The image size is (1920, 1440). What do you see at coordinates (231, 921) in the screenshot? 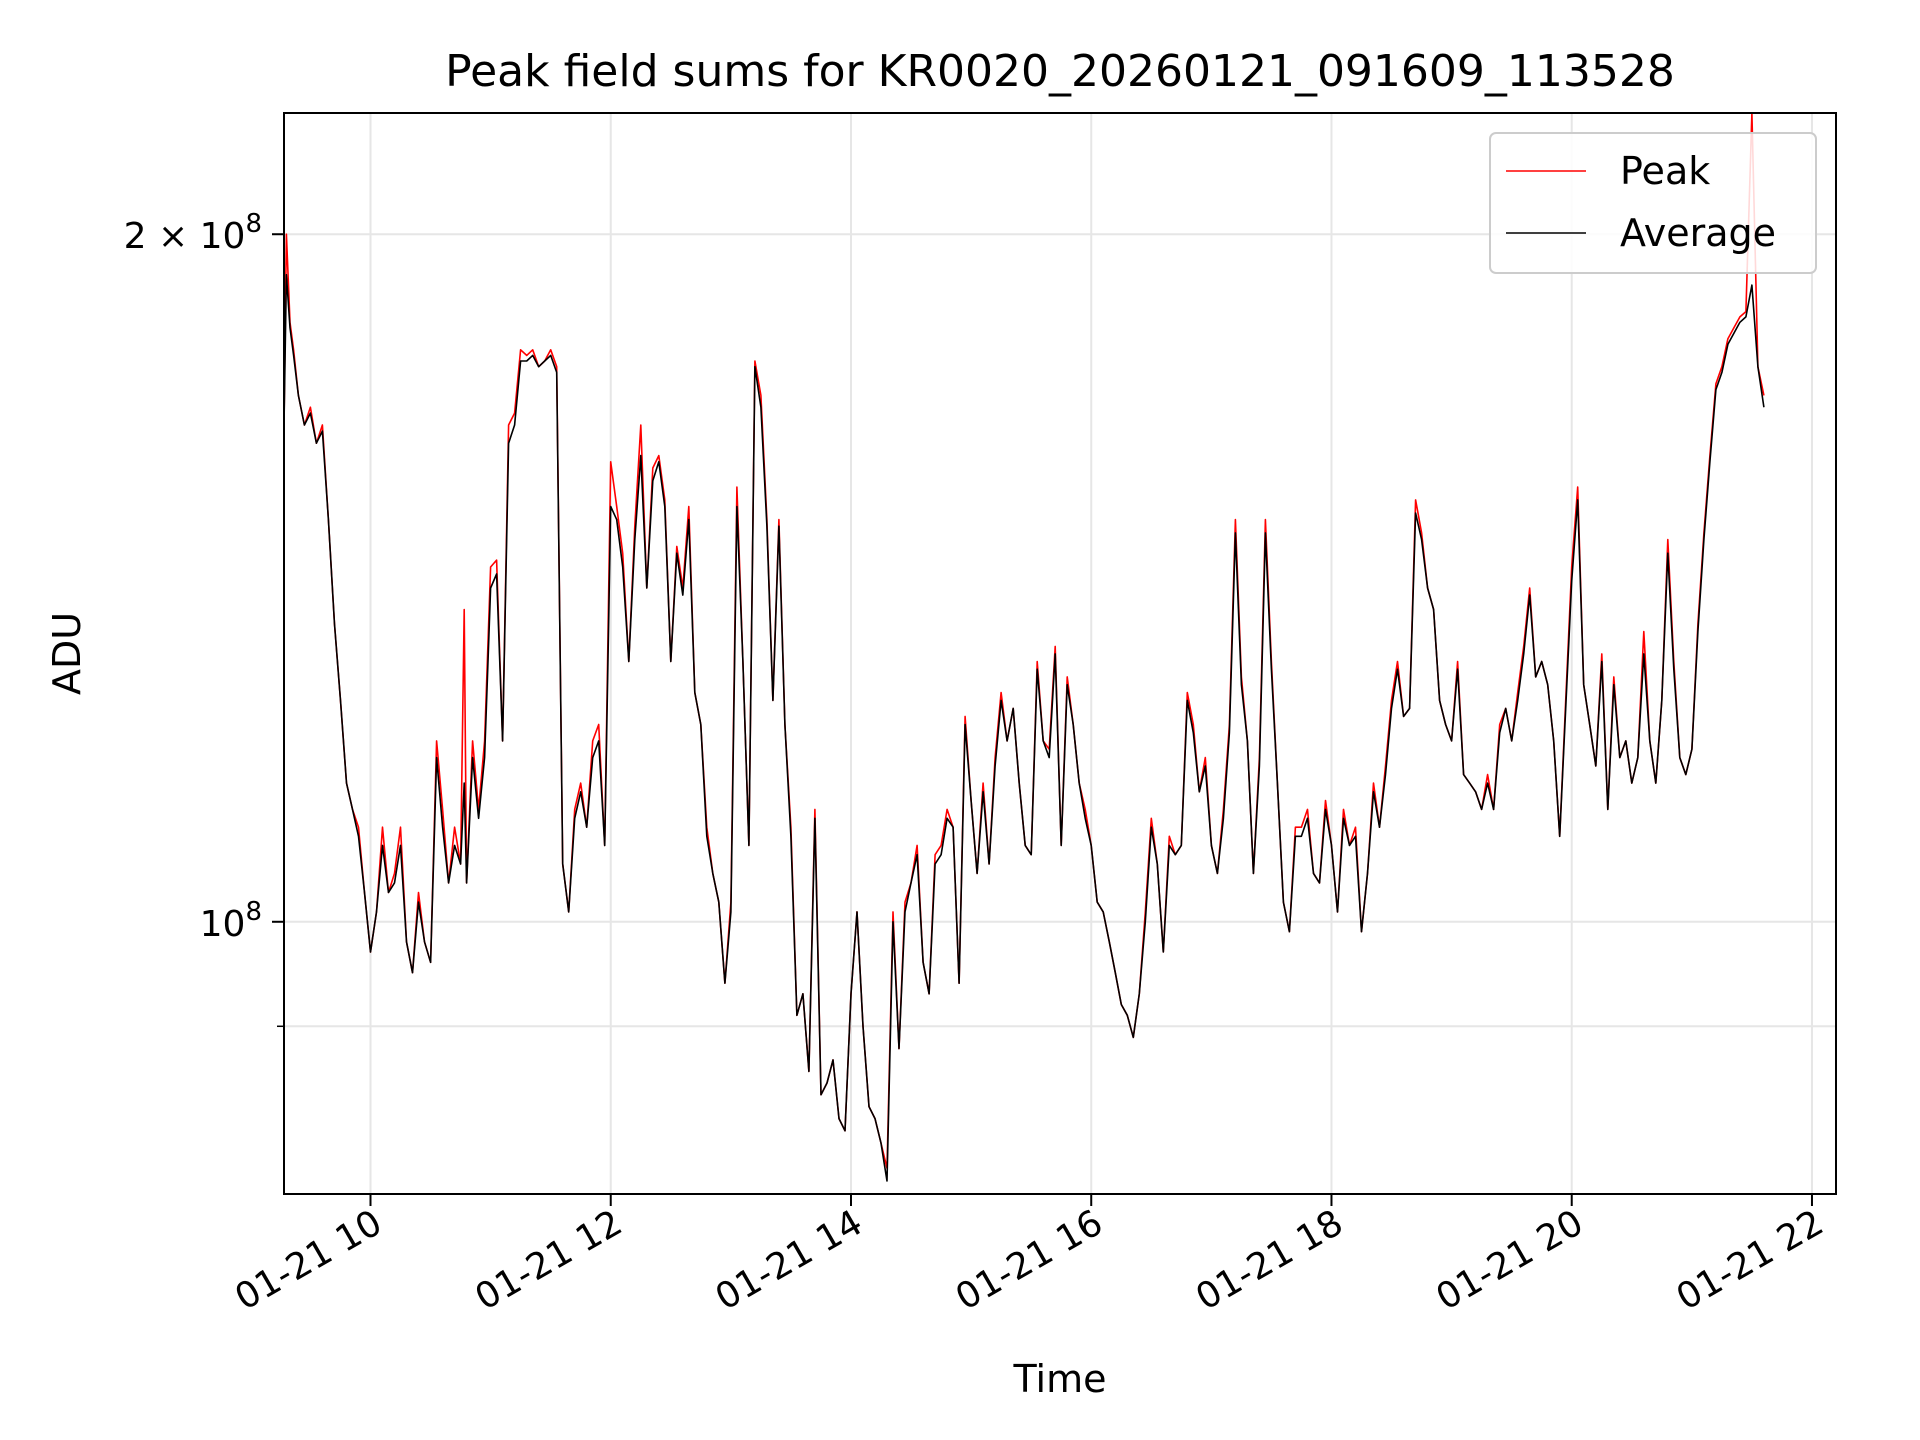
I see `y-tick-label: 108` at bounding box center [231, 921].